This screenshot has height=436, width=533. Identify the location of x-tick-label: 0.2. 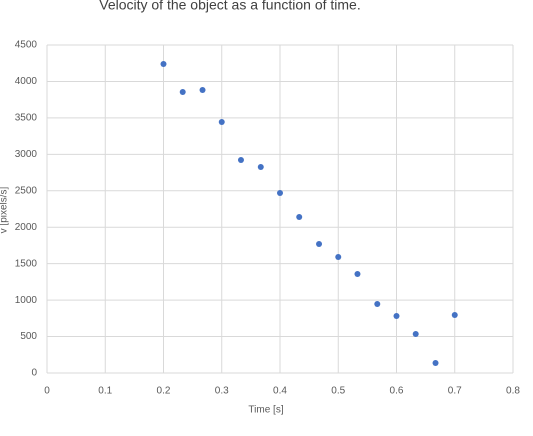
(164, 391).